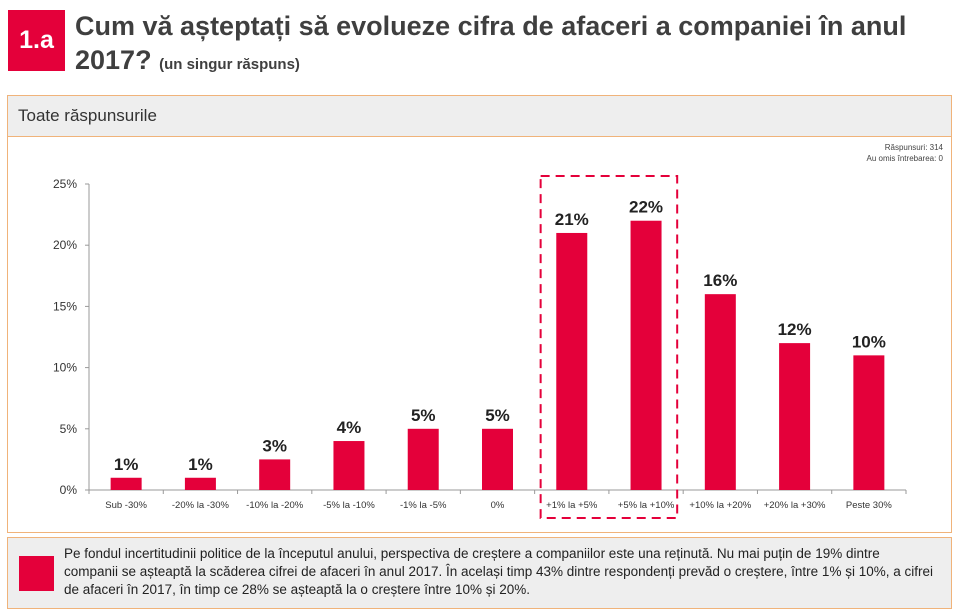 Image resolution: width=958 pixels, height=611 pixels. I want to click on x-tick-label: +10% la +20%, so click(720, 505).